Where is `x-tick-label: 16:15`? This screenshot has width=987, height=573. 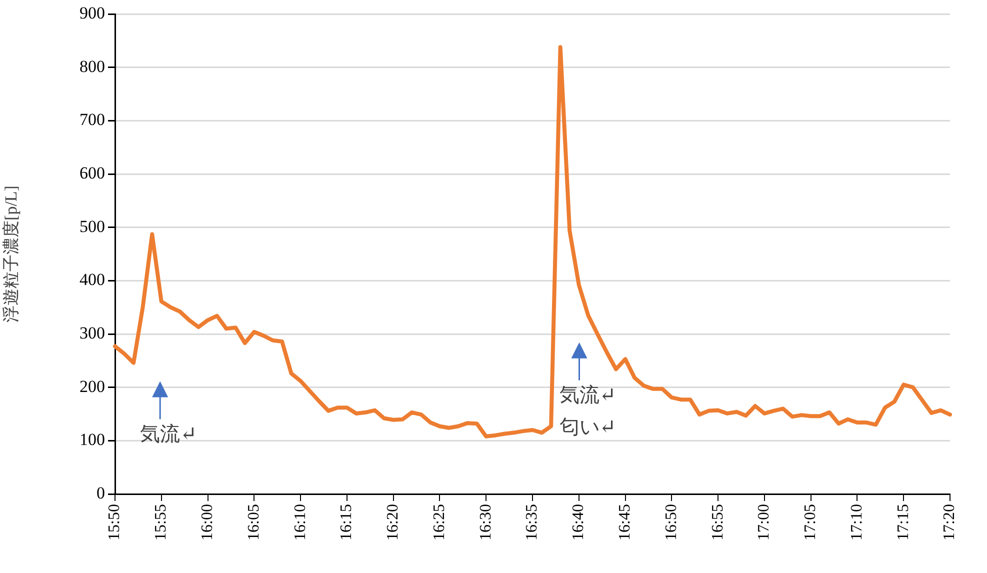 x-tick-label: 16:15 is located at coordinates (347, 522).